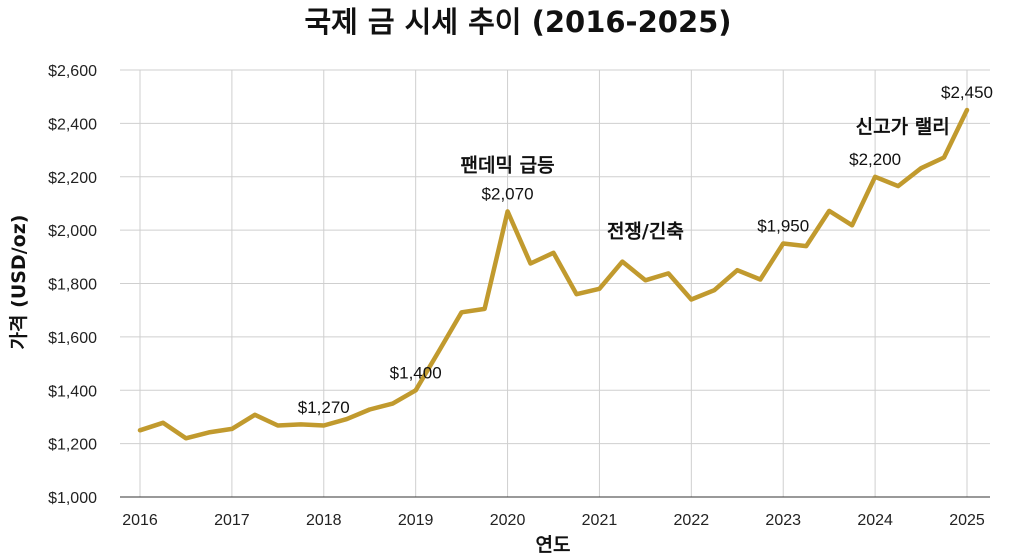 The height and width of the screenshot is (559, 1024). What do you see at coordinates (508, 520) in the screenshot?
I see `x-tick-label: 2020` at bounding box center [508, 520].